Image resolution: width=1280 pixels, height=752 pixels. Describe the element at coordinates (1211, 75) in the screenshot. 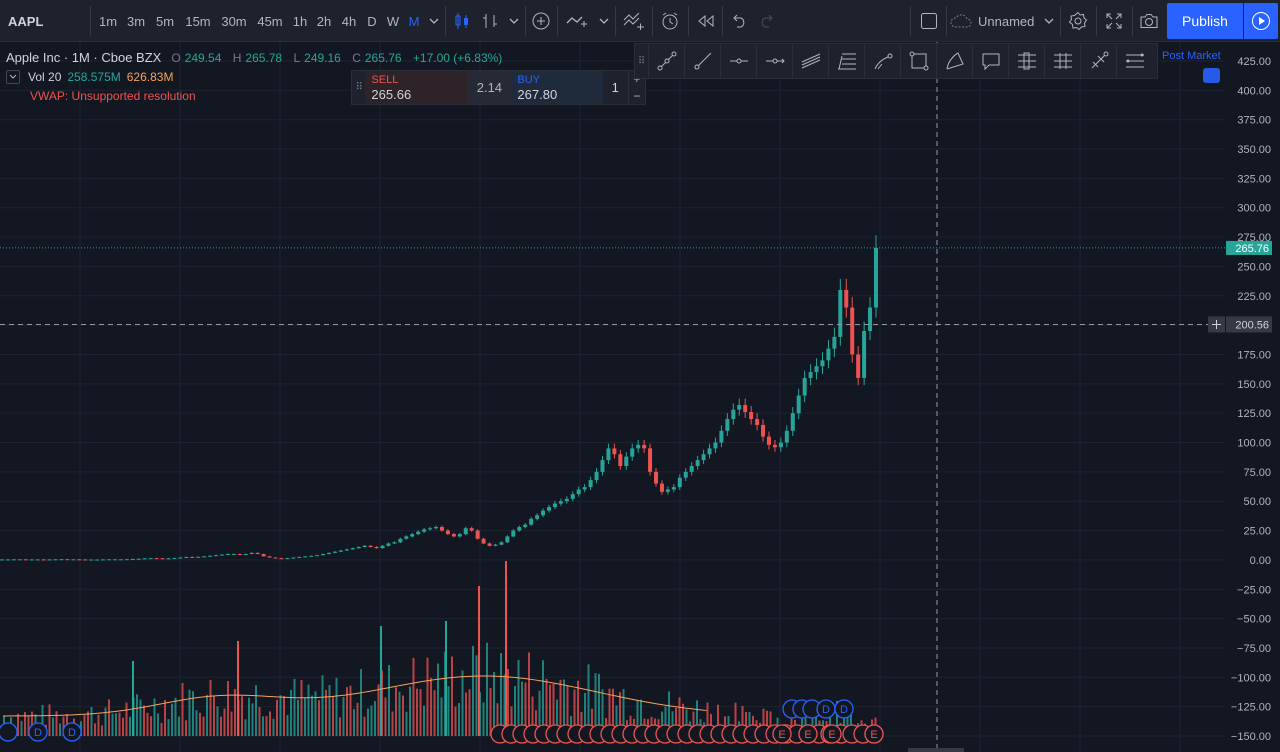

I see `session-icon` at that location.